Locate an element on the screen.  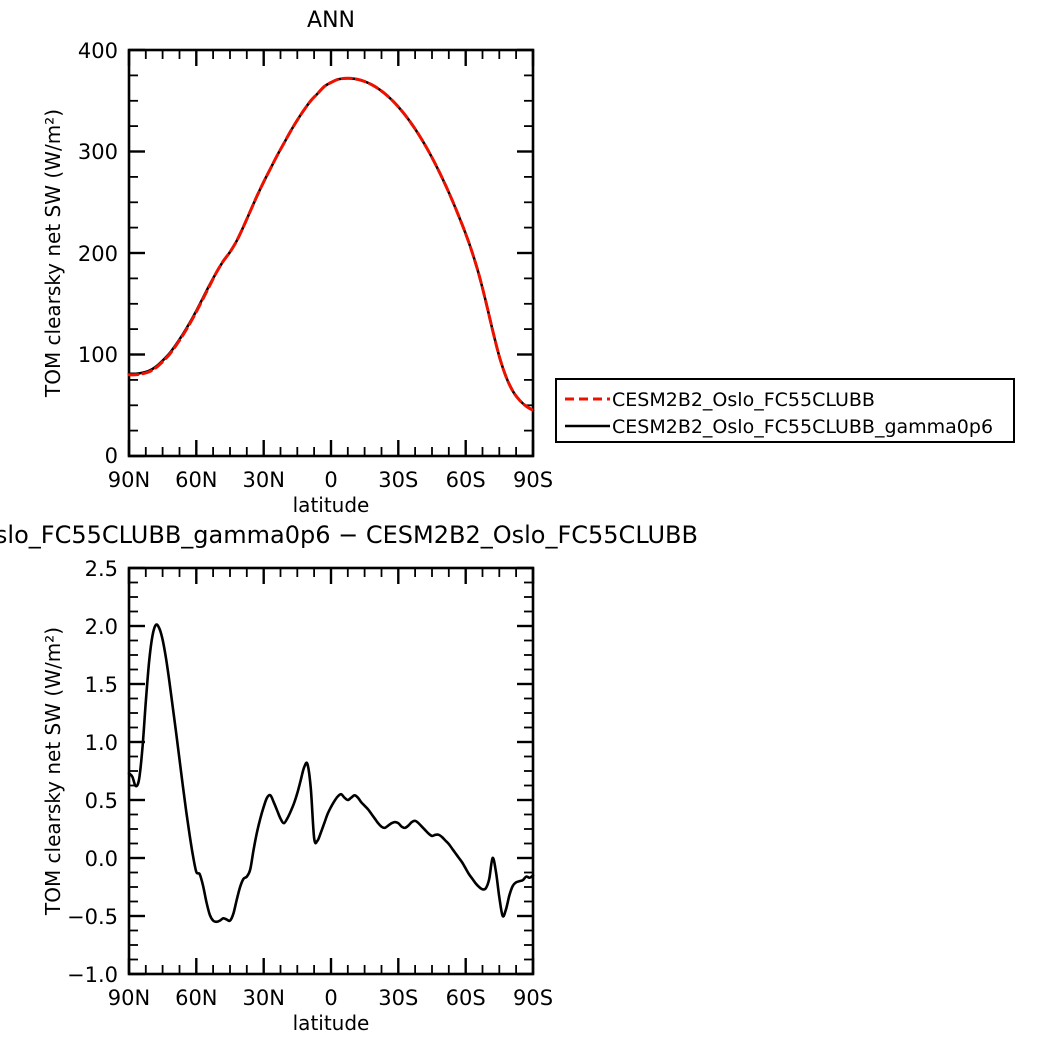
bottom-panel-y-axis-title: TOM clearsky net SW (W/m²) is located at coordinates (53, 771).